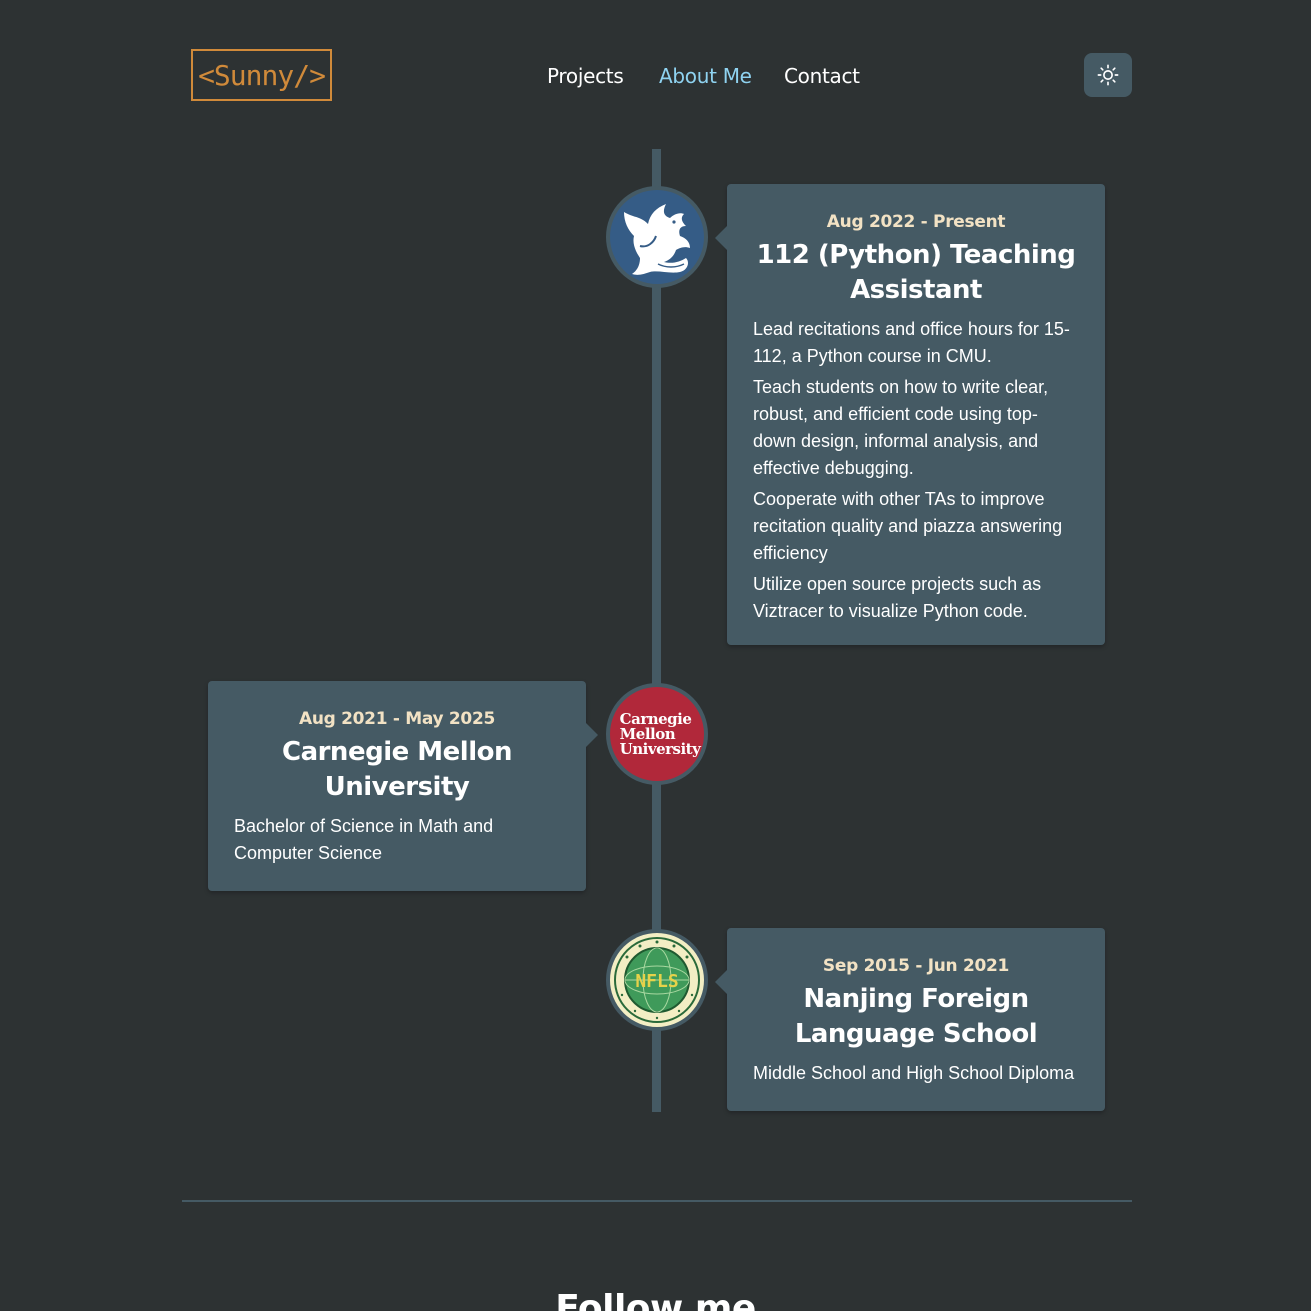 The height and width of the screenshot is (1311, 1311). What do you see at coordinates (261, 75) in the screenshot?
I see `site-logo: <Sunny/>` at bounding box center [261, 75].